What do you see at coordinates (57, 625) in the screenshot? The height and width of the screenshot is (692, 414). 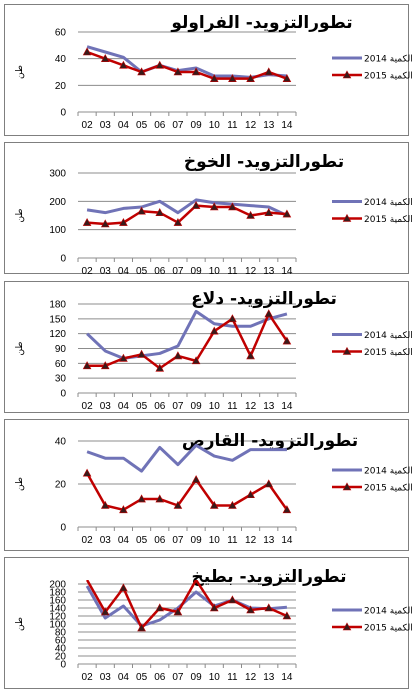 I see `y-tick-label: 100` at bounding box center [57, 625].